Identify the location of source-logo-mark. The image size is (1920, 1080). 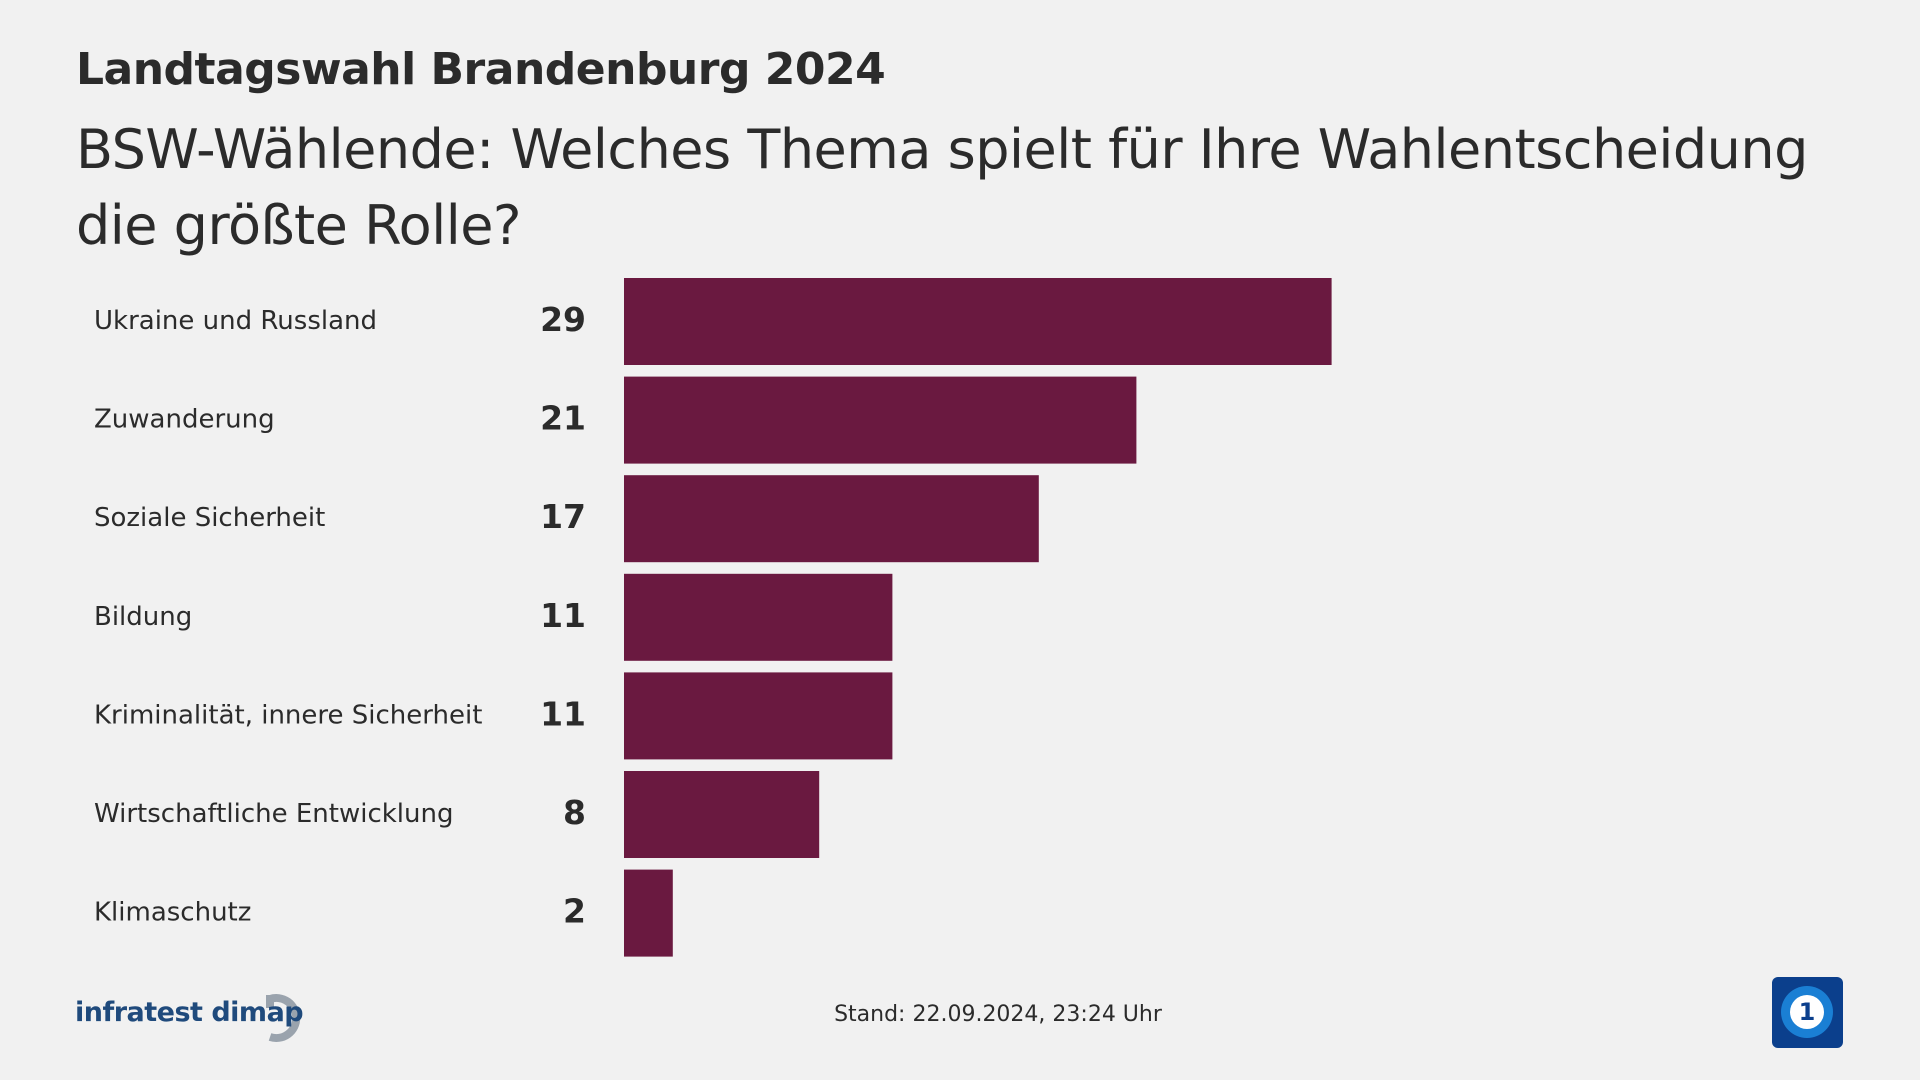
(283, 1018).